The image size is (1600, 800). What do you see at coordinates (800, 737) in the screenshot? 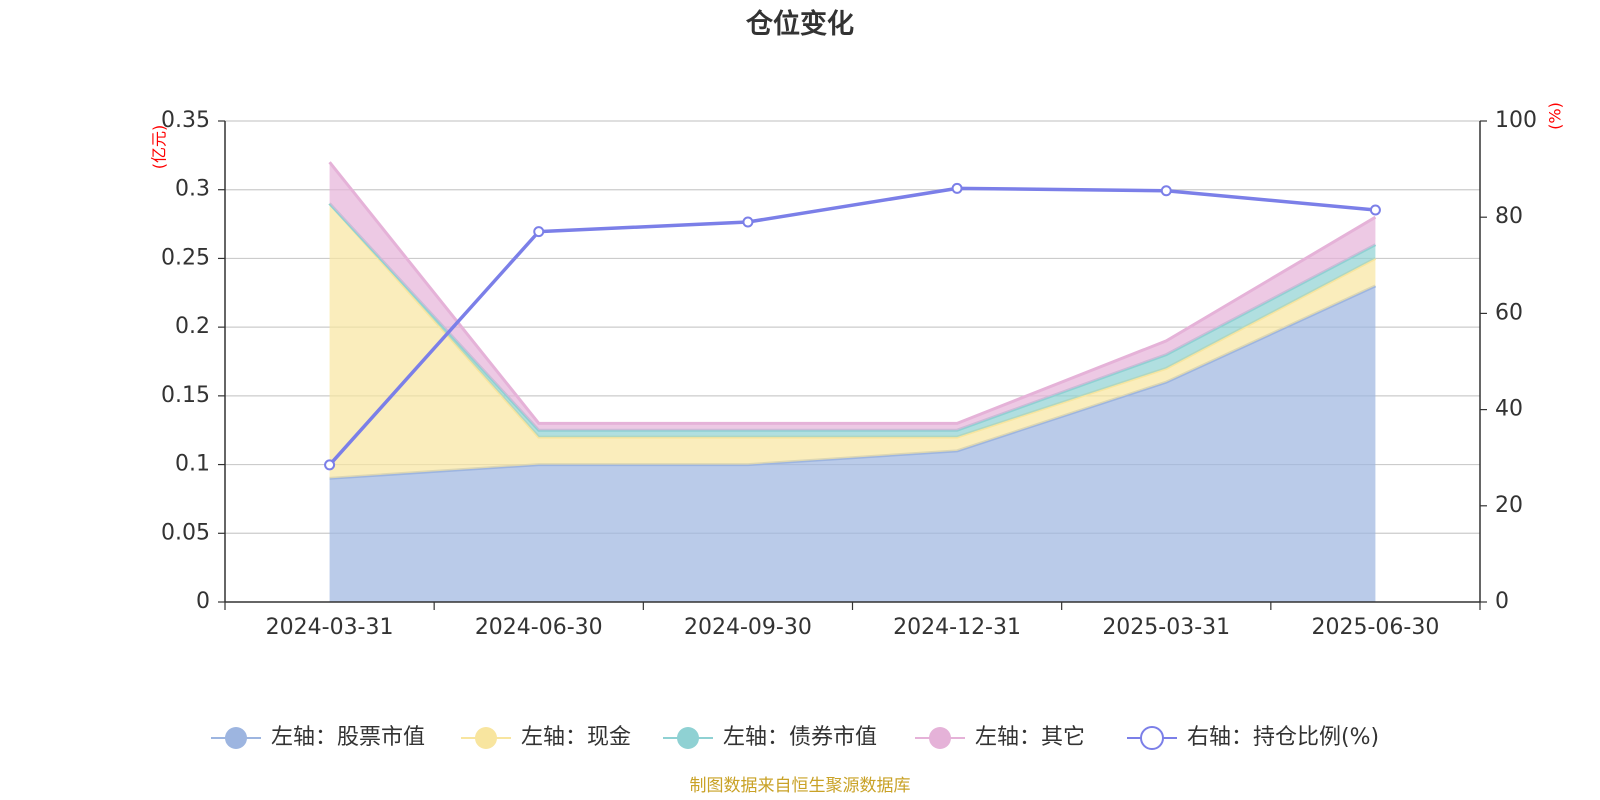
I see `legend-label: 左轴：债券市值` at bounding box center [800, 737].